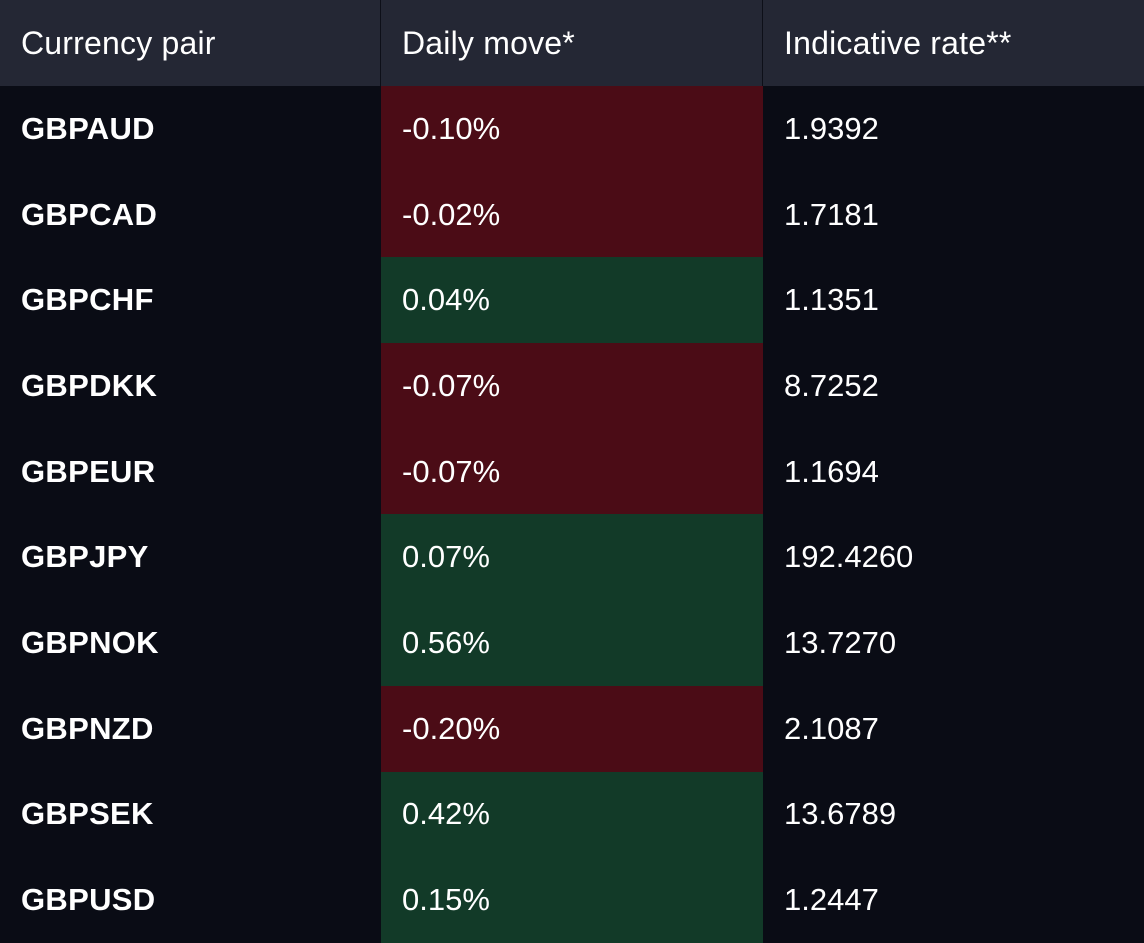  Describe the element at coordinates (190, 557) in the screenshot. I see `currency-pair-cell: GBPJPY` at that location.